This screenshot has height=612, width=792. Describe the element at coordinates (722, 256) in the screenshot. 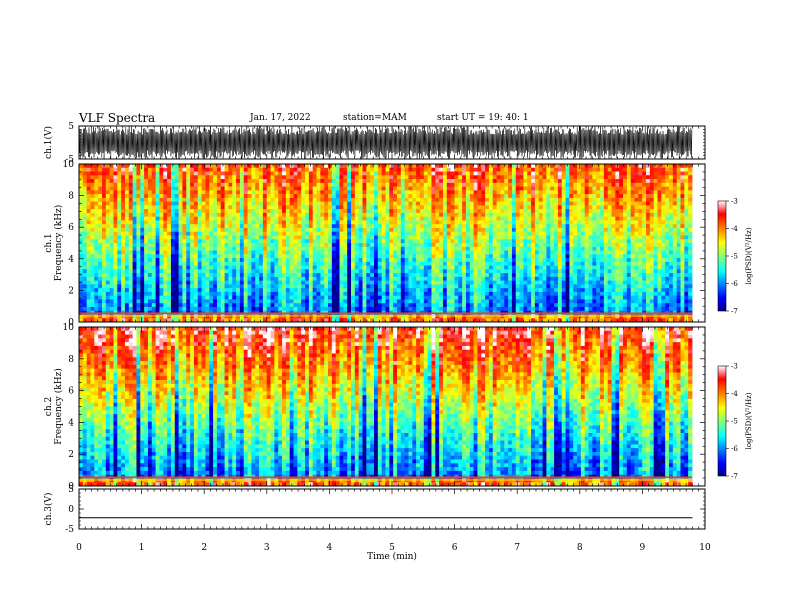

I see `ch1-colorbar` at that location.